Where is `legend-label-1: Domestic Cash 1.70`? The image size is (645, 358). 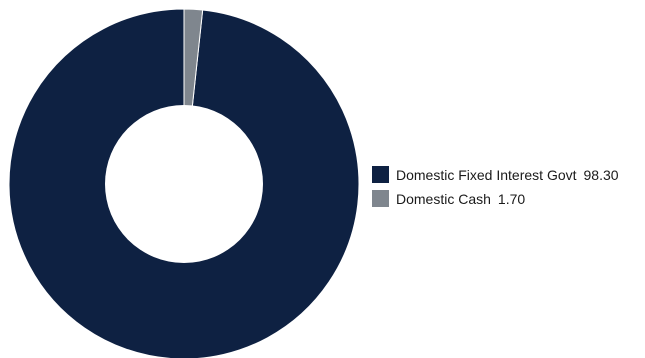 legend-label-1: Domestic Cash 1.70 is located at coordinates (460, 199).